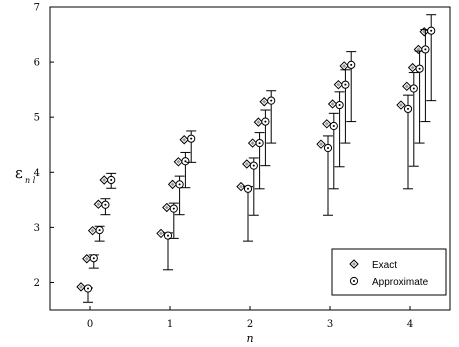 The width and height of the screenshot is (459, 347). I want to click on y-axis-title-subscript: n l, so click(30, 180).